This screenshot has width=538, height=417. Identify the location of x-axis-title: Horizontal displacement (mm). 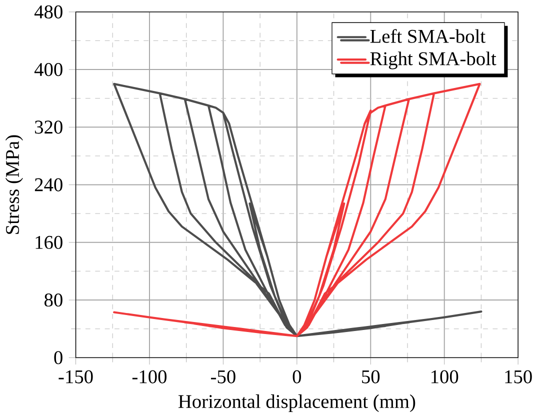
(297, 403).